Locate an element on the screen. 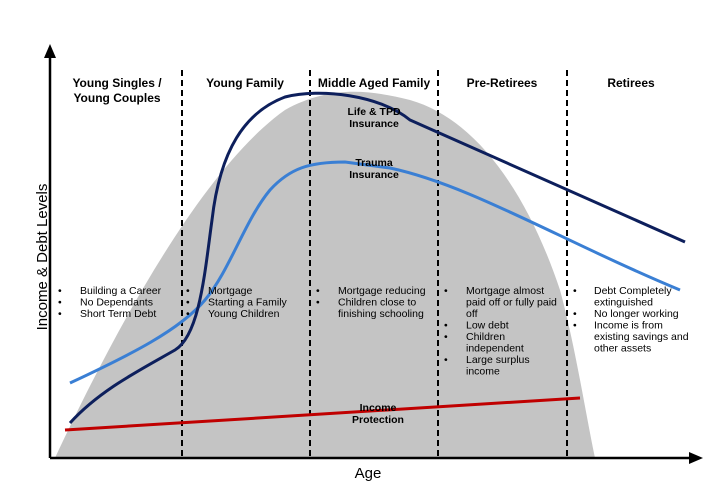 The height and width of the screenshot is (488, 725). note-text: Debt Completely is located at coordinates (633, 291).